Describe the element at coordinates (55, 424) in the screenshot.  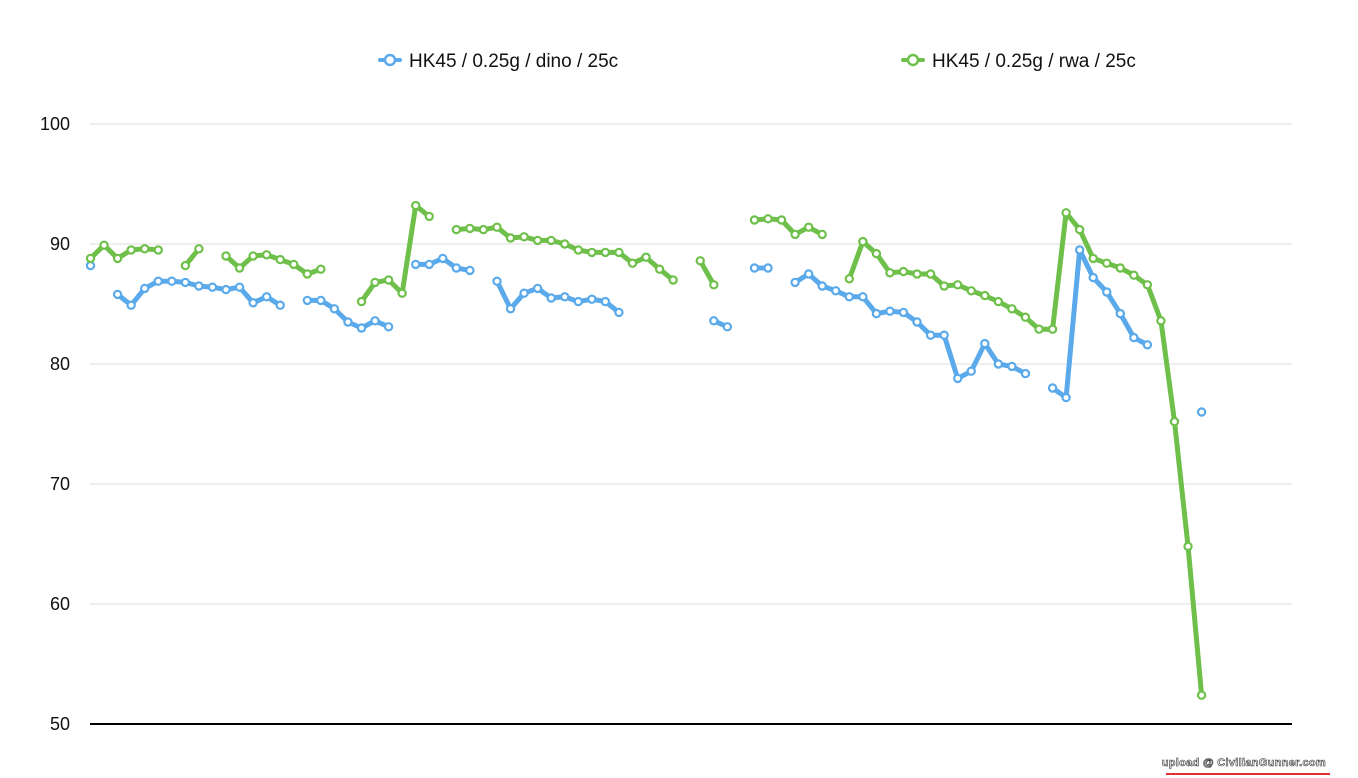
I see `y-axis-tick-labels: 50 60 70 80 90 100` at that location.